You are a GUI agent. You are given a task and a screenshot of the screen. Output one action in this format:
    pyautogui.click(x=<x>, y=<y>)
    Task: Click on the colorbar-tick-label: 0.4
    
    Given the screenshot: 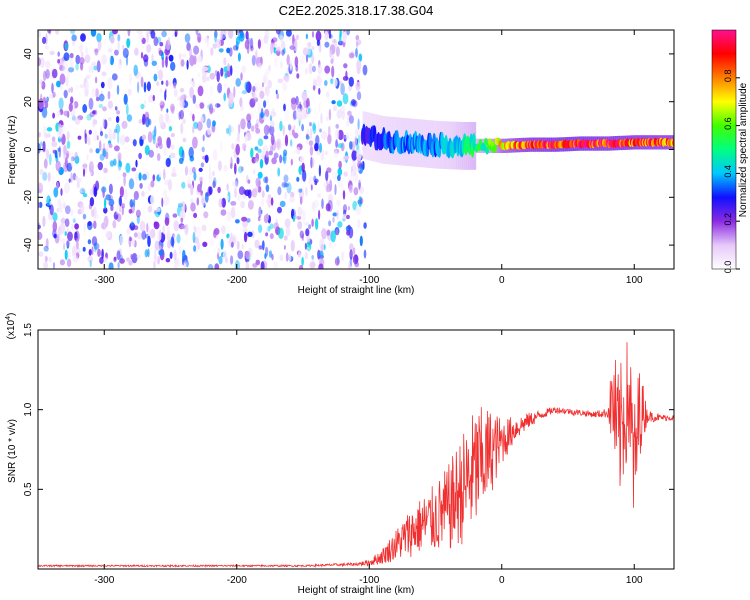 What is the action you would take?
    pyautogui.click(x=728, y=171)
    